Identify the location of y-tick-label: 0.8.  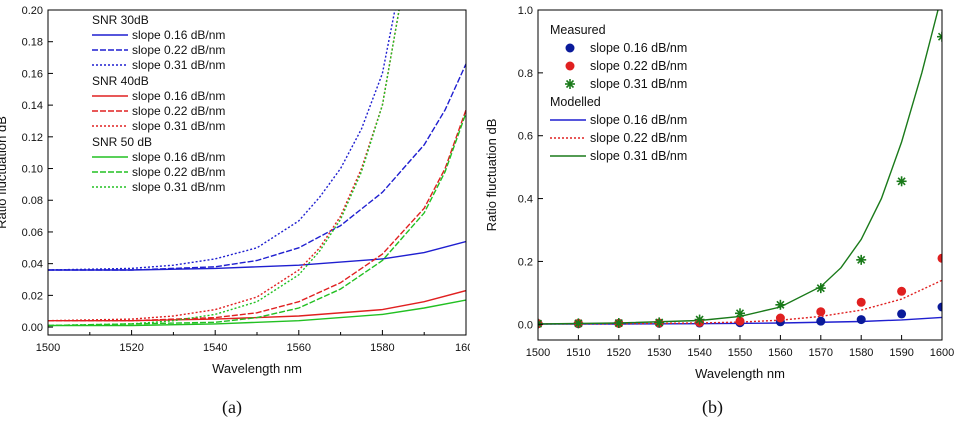
(525, 74).